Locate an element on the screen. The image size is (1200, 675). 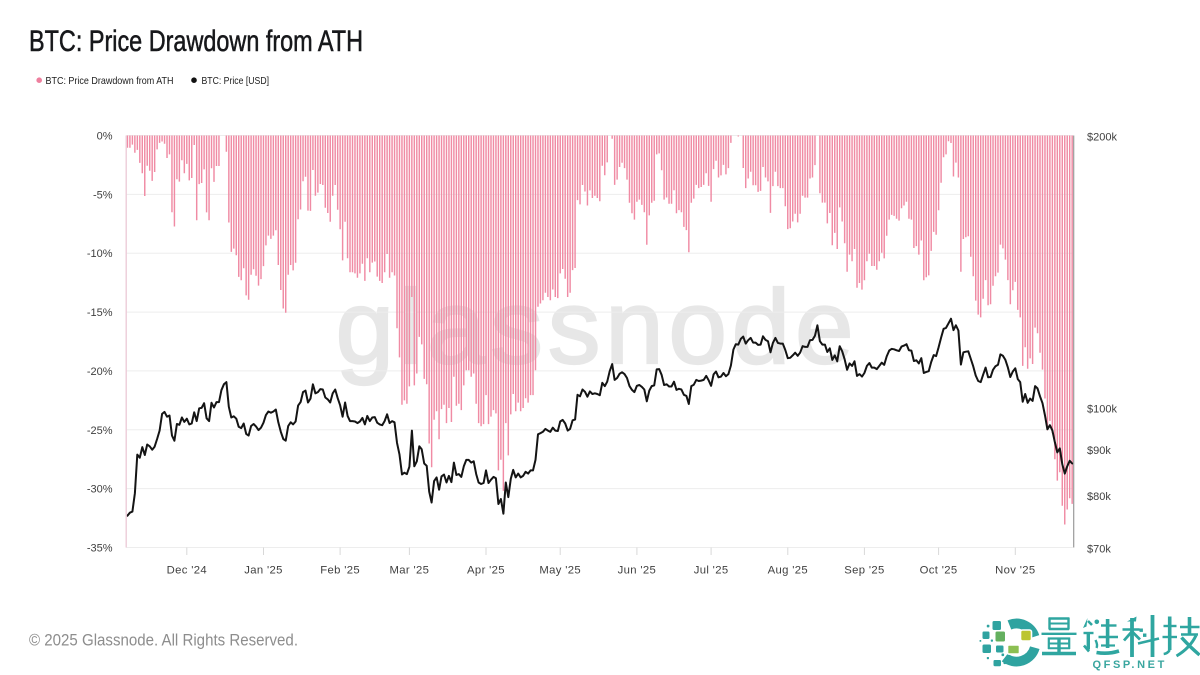
svg-text: -35% is located at coordinates (100, 549).